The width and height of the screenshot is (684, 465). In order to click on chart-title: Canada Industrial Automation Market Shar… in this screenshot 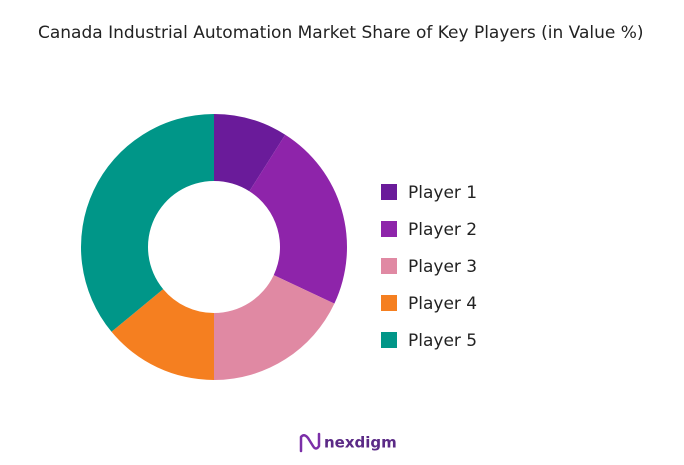, I will do `click(341, 33)`.